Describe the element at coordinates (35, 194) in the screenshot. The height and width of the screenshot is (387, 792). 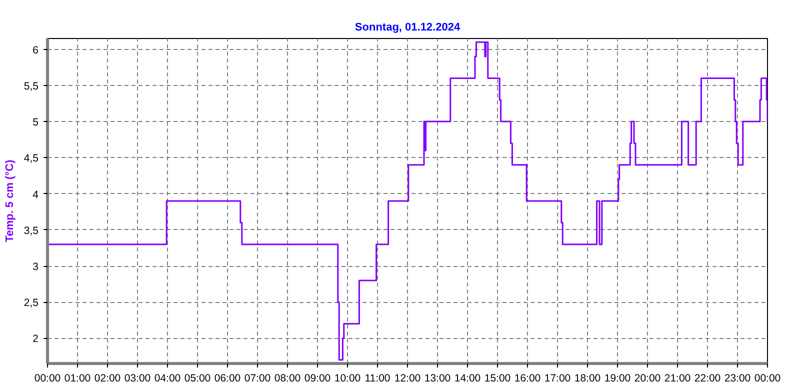
I see `y-tick-label: 4` at that location.